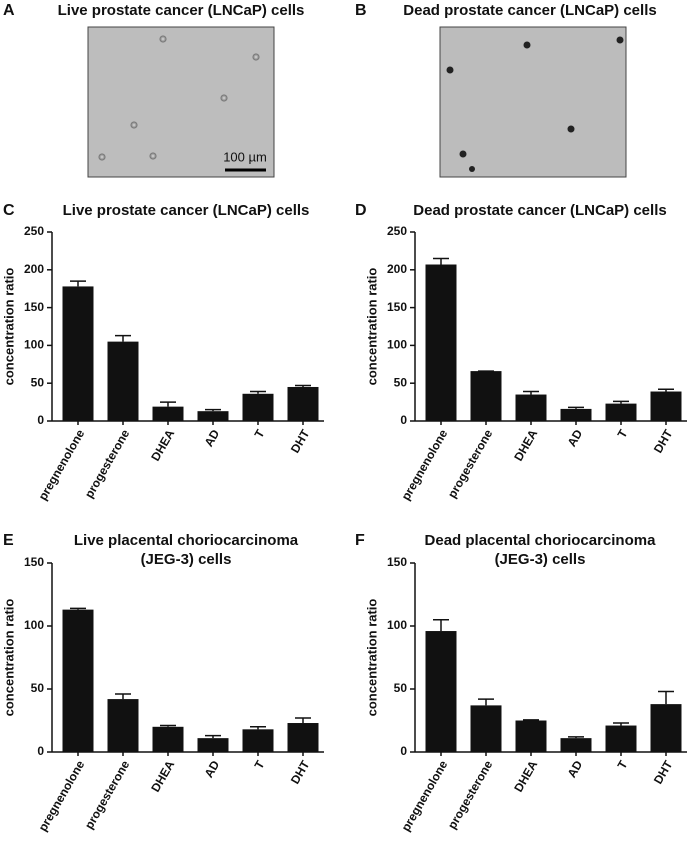 Image resolution: width=692 pixels, height=845 pixels. I want to click on panel-label: B, so click(361, 10).